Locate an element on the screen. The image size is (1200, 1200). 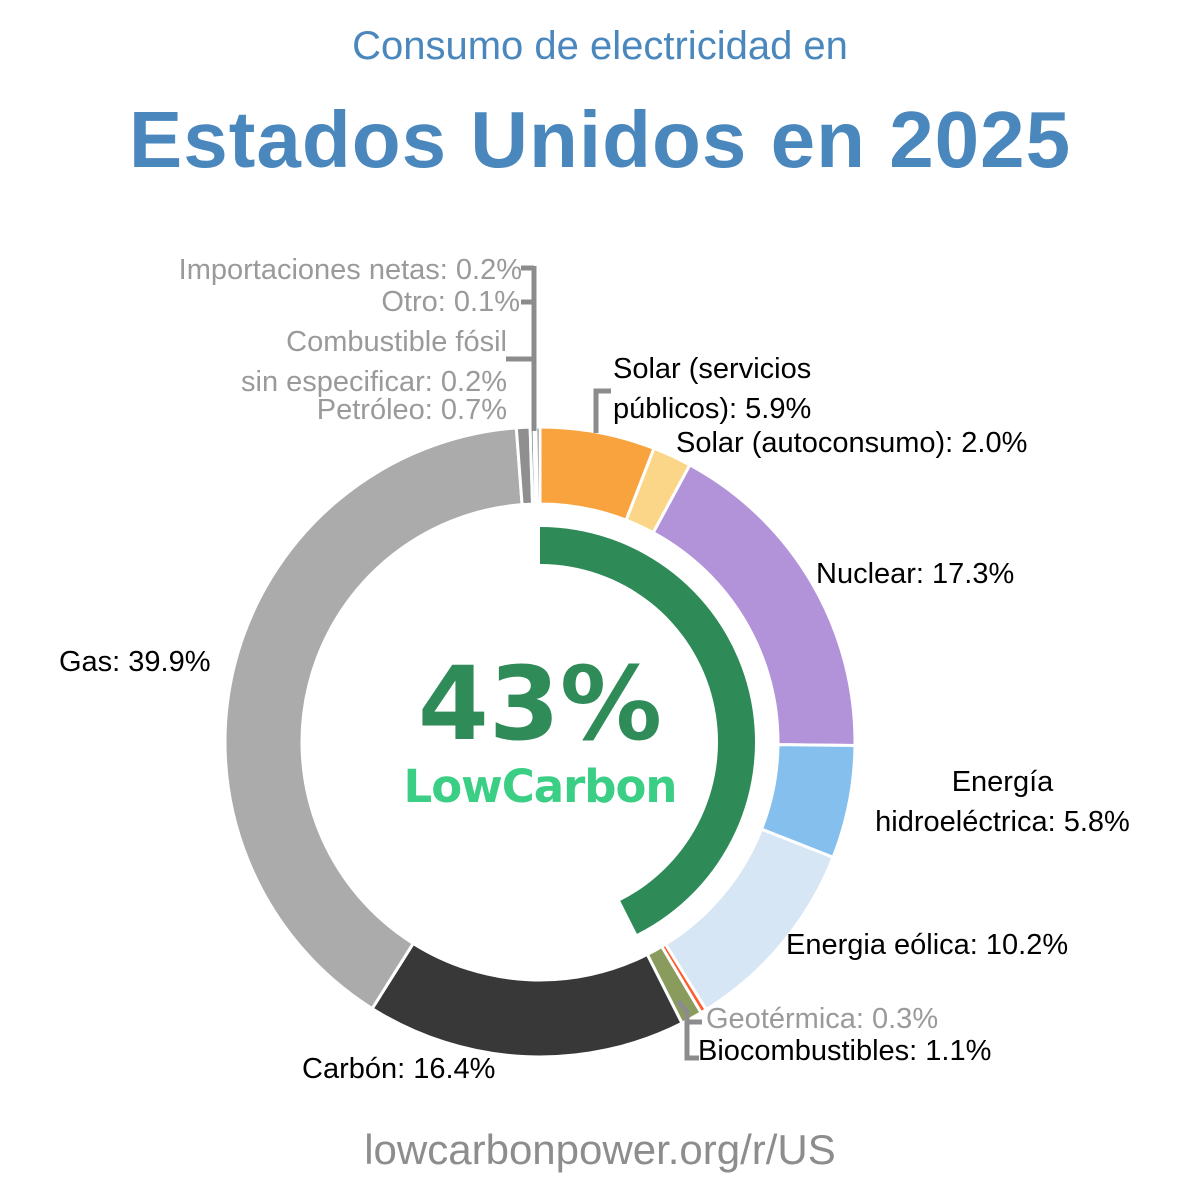
leader-line-fossil-group is located at coordinates (521, 348).